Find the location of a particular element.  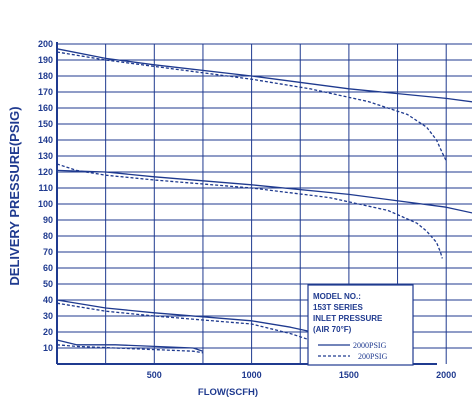

y-tick-label: 190 is located at coordinates (45, 60).